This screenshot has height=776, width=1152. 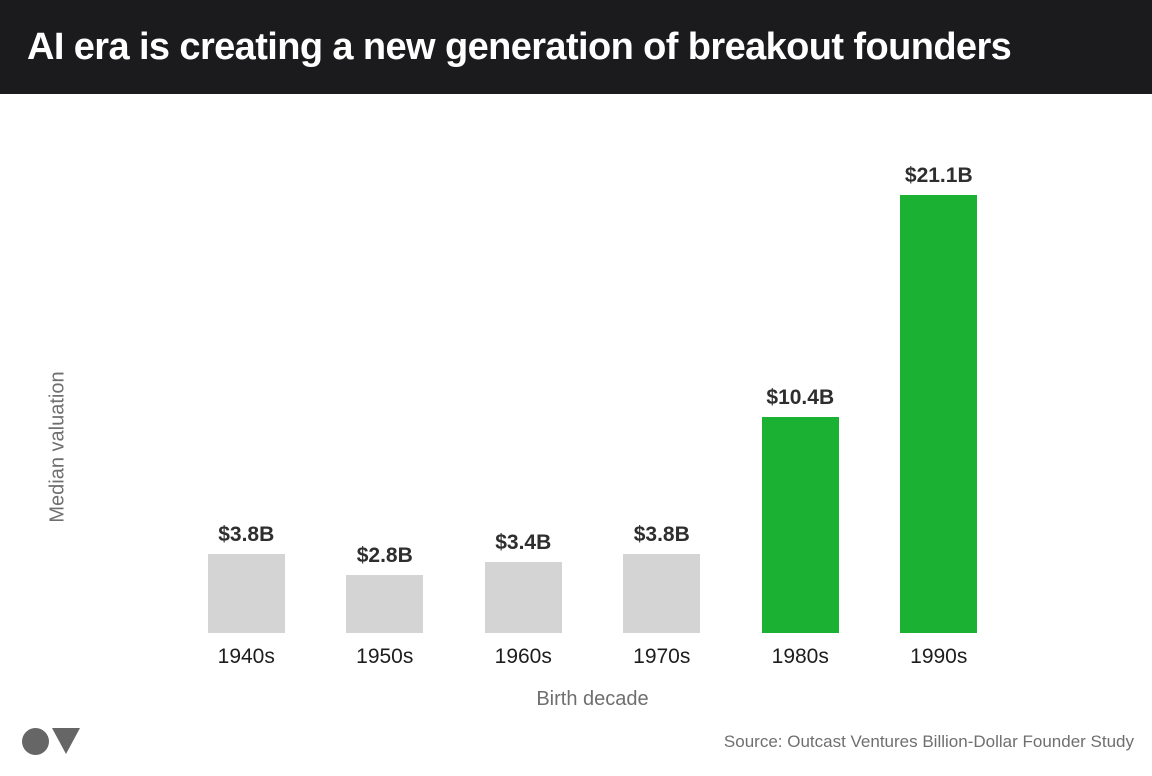 I want to click on logo-triangle-down-icon, so click(x=66, y=741).